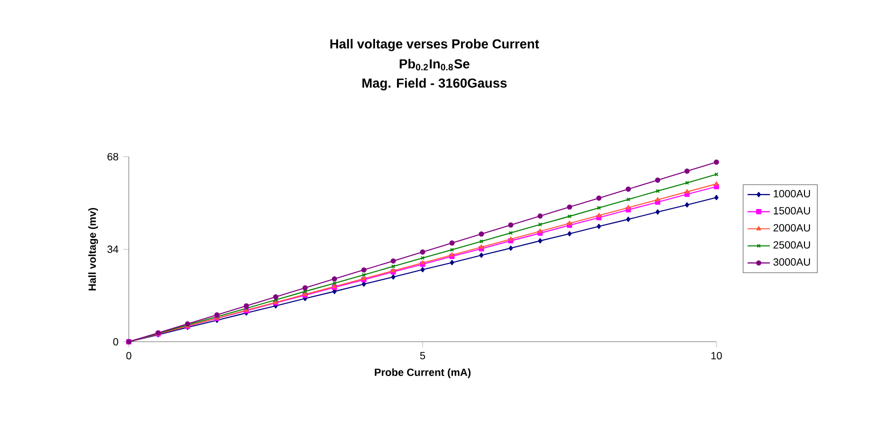 Image resolution: width=879 pixels, height=421 pixels. What do you see at coordinates (93, 249) in the screenshot?
I see `y-axis-title: Hall voltage (mv)` at bounding box center [93, 249].